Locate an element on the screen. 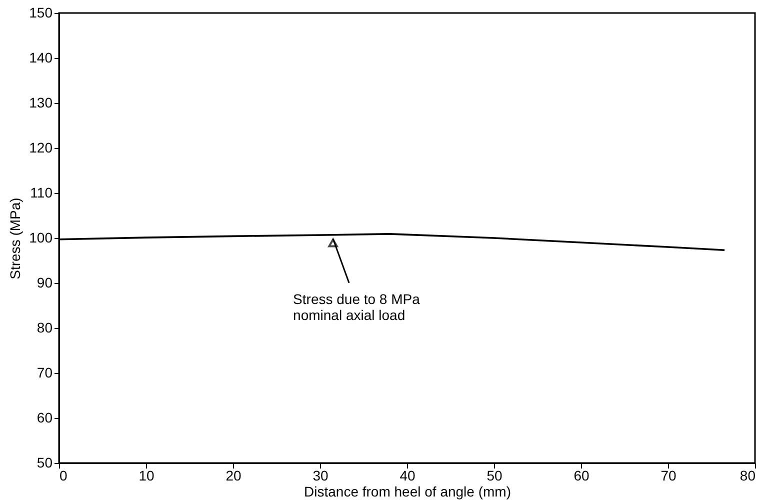 This screenshot has height=503, width=766. x-tick-label: 30 is located at coordinates (320, 476).